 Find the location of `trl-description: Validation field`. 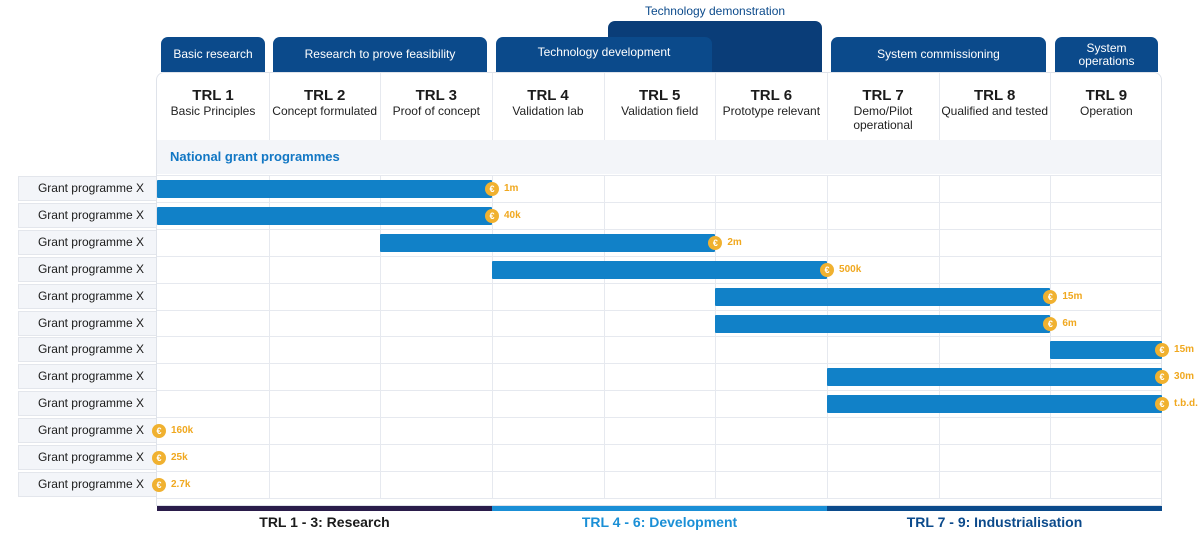

trl-description: Validation field is located at coordinates (660, 111).